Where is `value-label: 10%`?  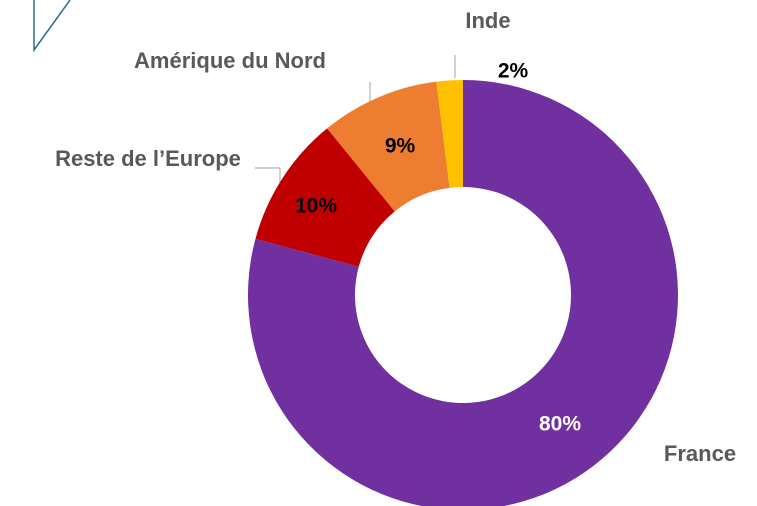 value-label: 10% is located at coordinates (316, 206).